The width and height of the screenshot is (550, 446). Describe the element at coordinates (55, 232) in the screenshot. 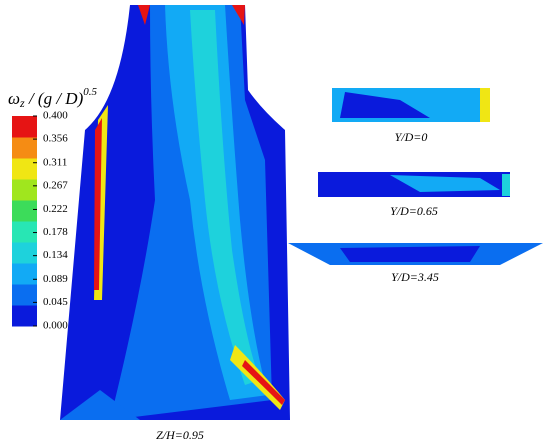

I see `colorbar-tick-label: 0.178` at that location.